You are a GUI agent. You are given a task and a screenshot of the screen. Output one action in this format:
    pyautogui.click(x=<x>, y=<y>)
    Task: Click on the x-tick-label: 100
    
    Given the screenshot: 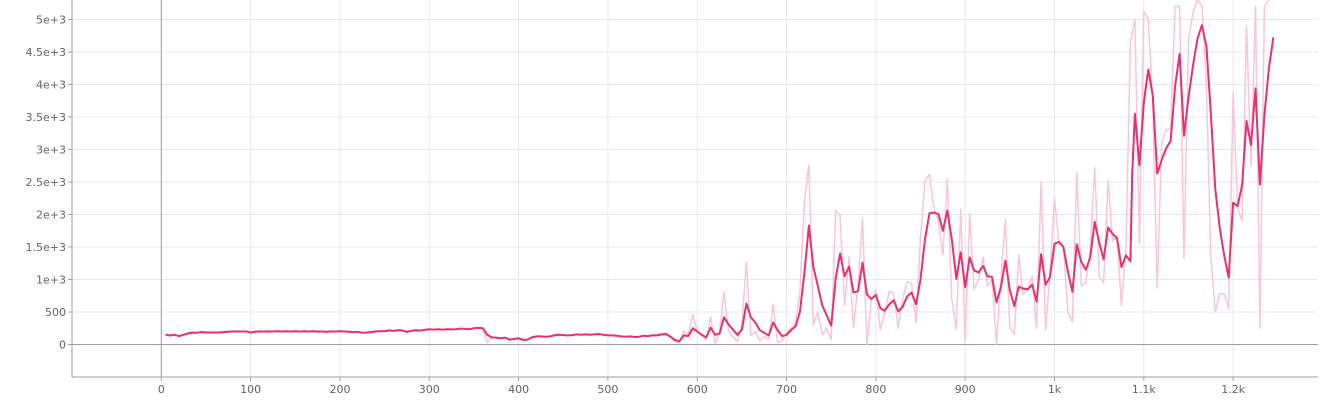 What is the action you would take?
    pyautogui.click(x=250, y=389)
    